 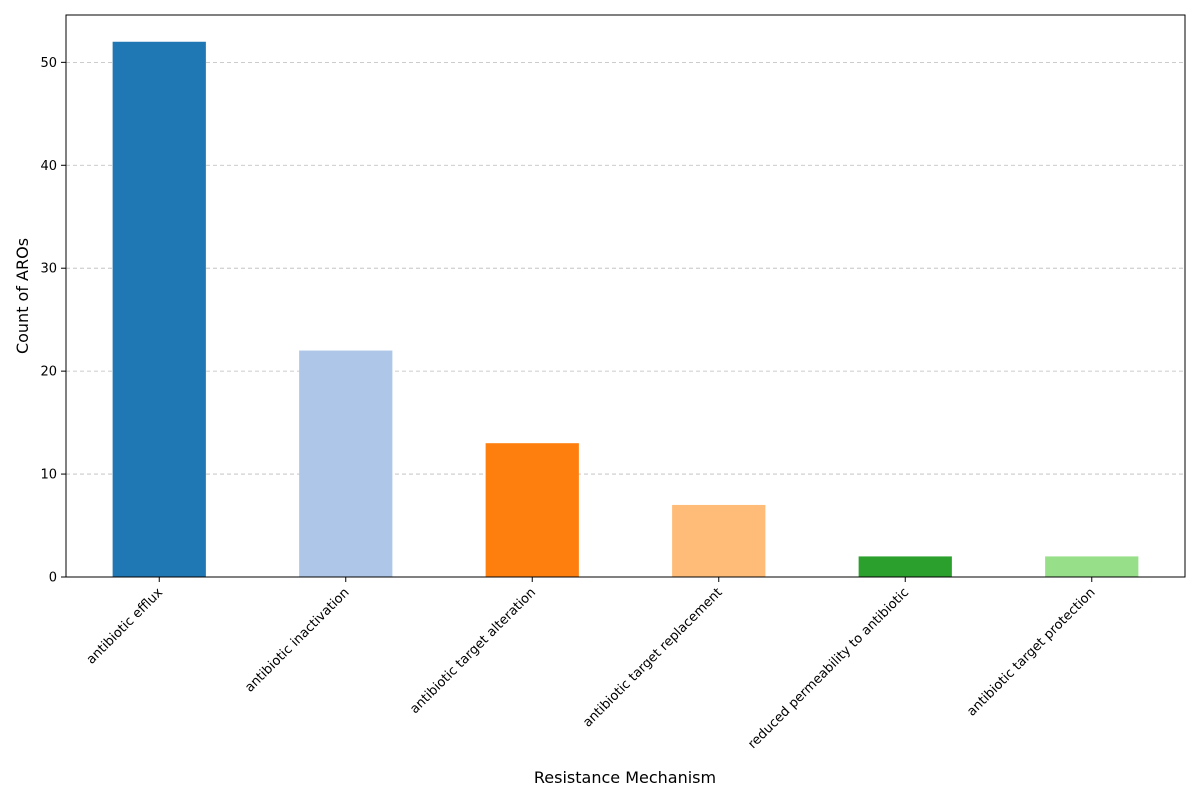 I want to click on y-axis-title: Count of AROs, so click(x=22, y=296).